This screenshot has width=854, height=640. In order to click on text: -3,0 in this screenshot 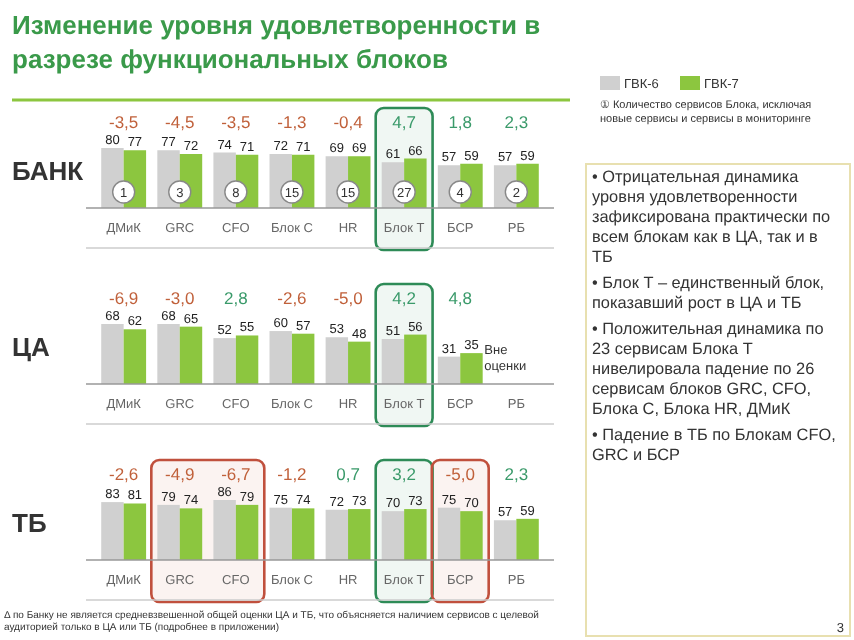, I will do `click(180, 298)`.